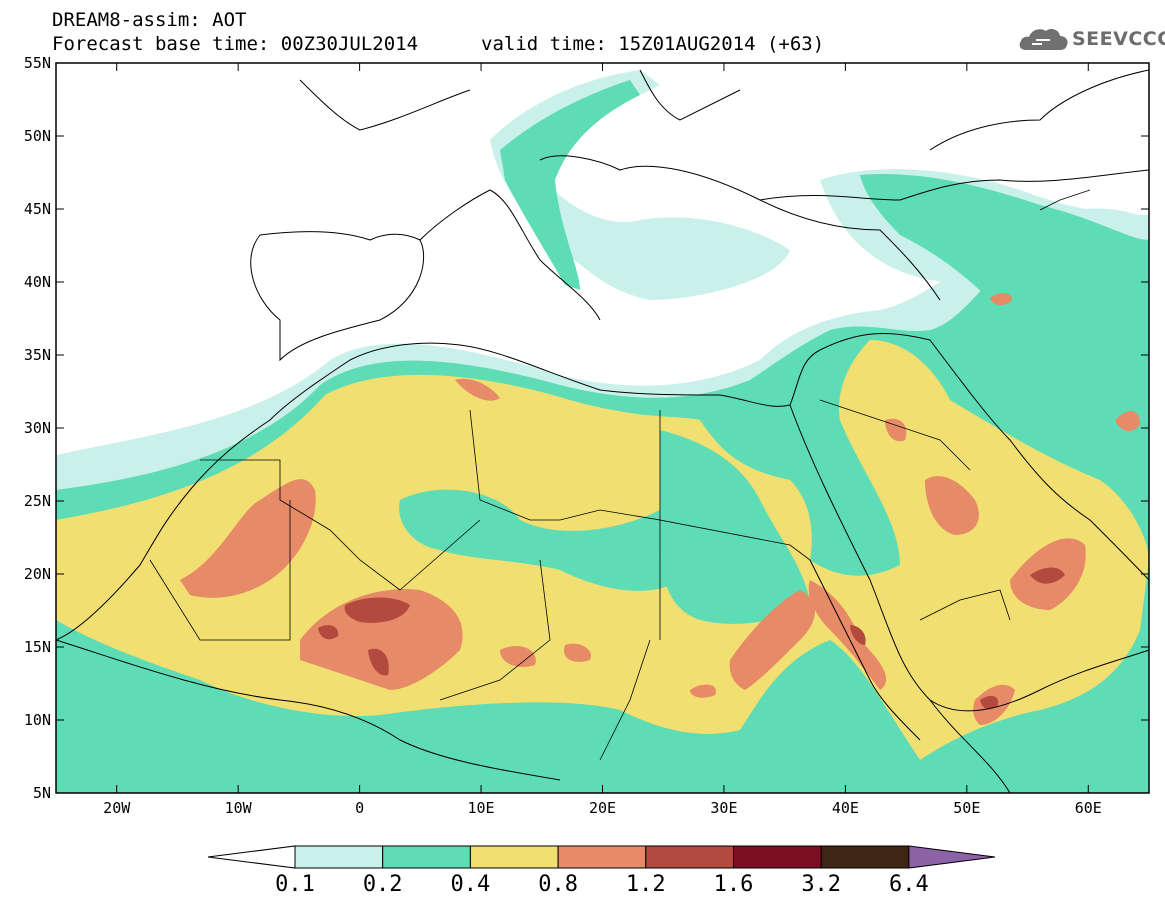 This screenshot has width=1165, height=905. Describe the element at coordinates (117, 808) in the screenshot. I see `lon-tick-label: 20W` at that location.